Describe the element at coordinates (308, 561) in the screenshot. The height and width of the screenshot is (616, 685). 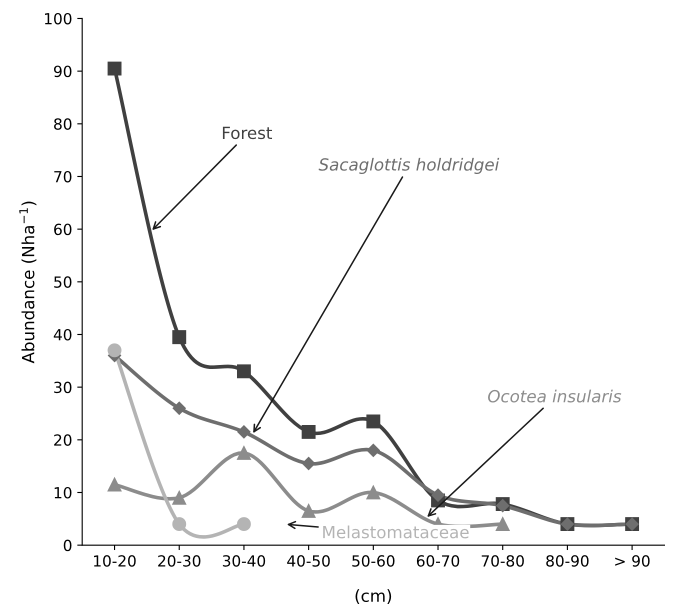
I see `x-tick-label: 40-50` at that location.